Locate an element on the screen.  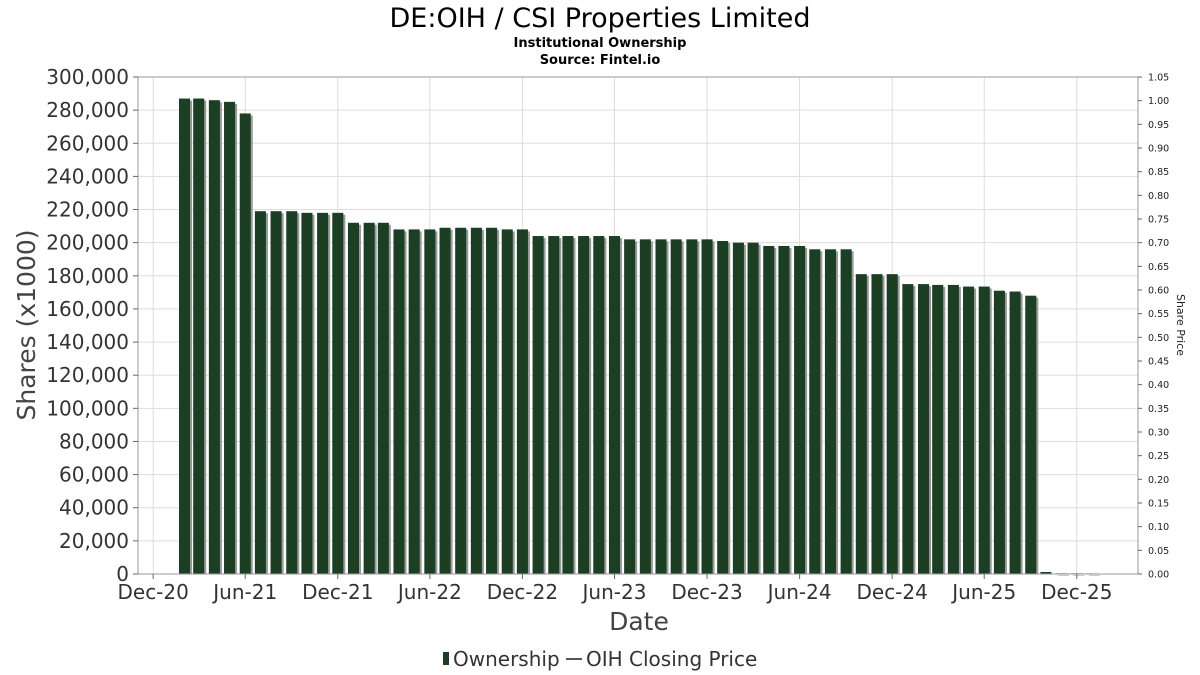
x-tick-label: Dec-22 is located at coordinates (522, 592).